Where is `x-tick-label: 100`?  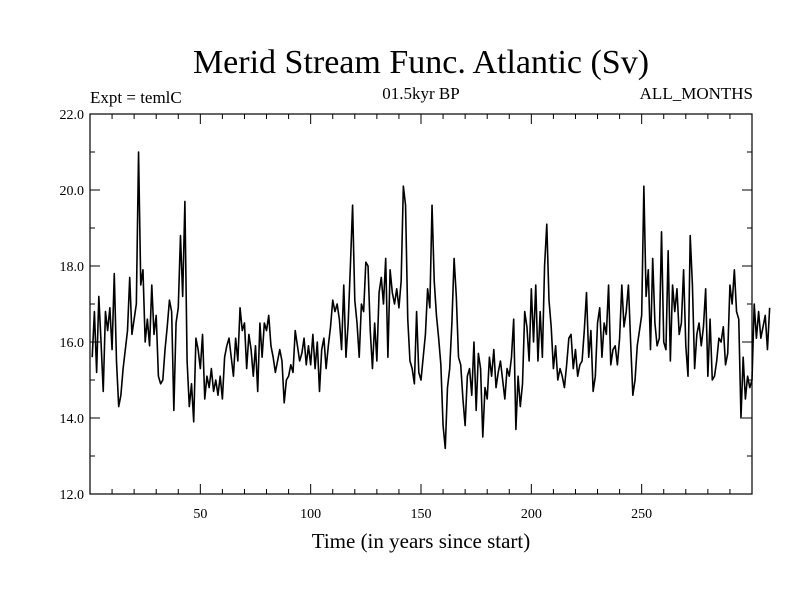
x-tick-label: 100 is located at coordinates (310, 514).